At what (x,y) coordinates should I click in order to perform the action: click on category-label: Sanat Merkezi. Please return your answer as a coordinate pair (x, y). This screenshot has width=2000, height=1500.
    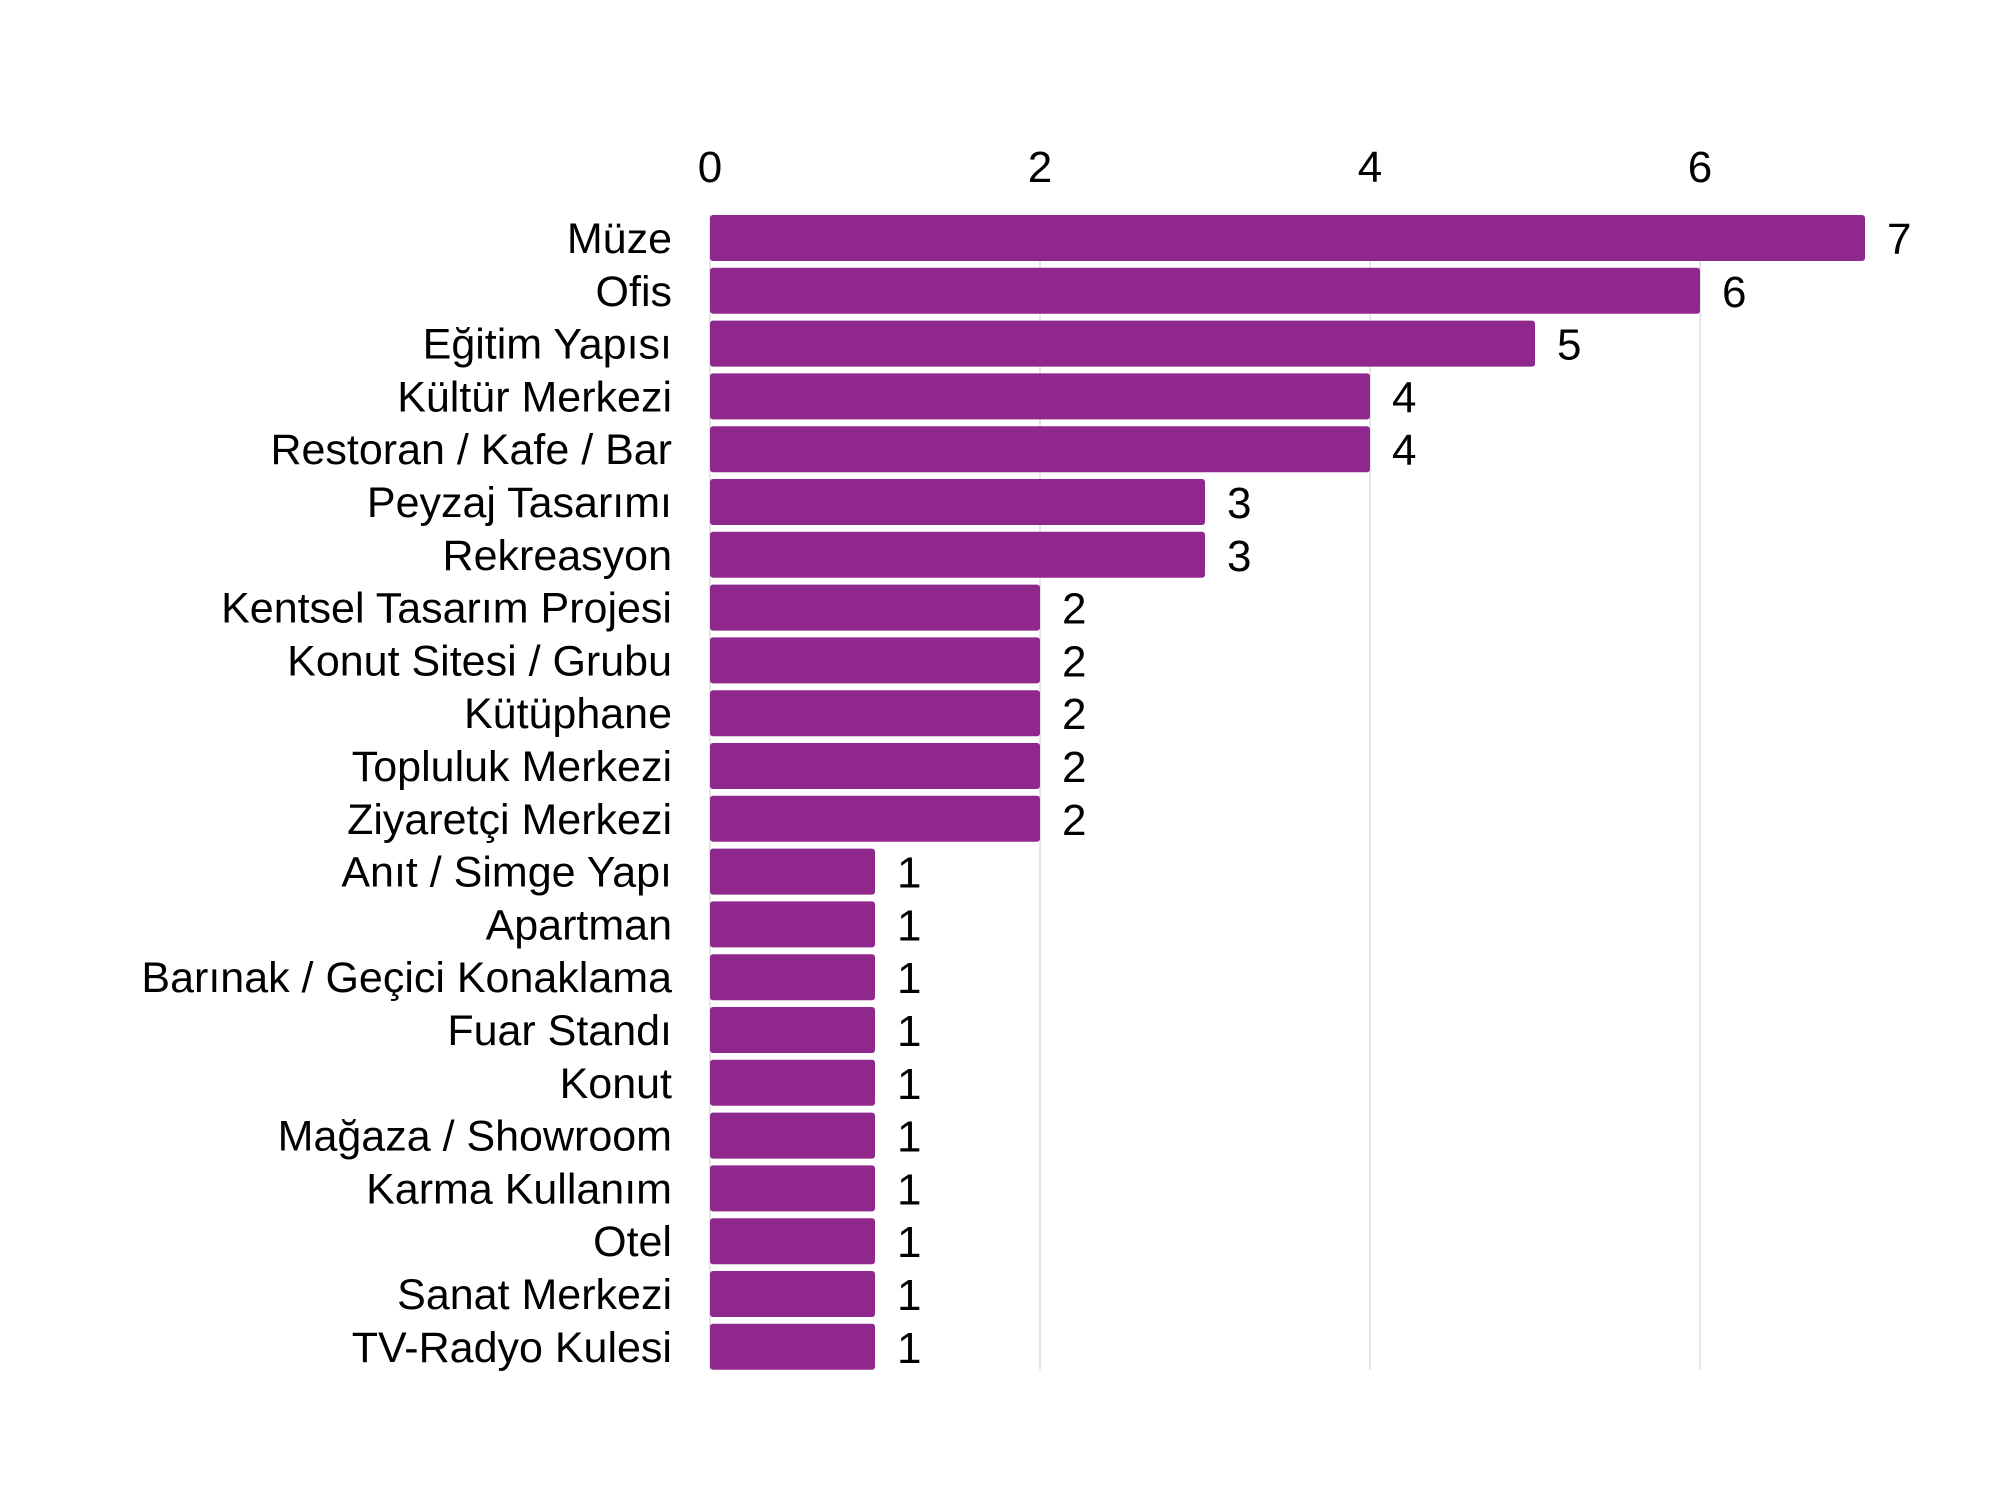
    Looking at the image, I should click on (534, 1295).